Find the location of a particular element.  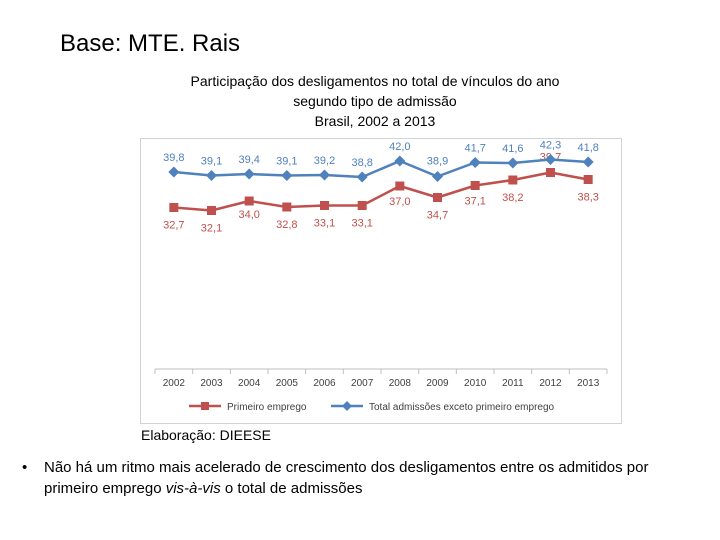

data-label-primeiro-emprego-2008: 37,0 is located at coordinates (399, 202).